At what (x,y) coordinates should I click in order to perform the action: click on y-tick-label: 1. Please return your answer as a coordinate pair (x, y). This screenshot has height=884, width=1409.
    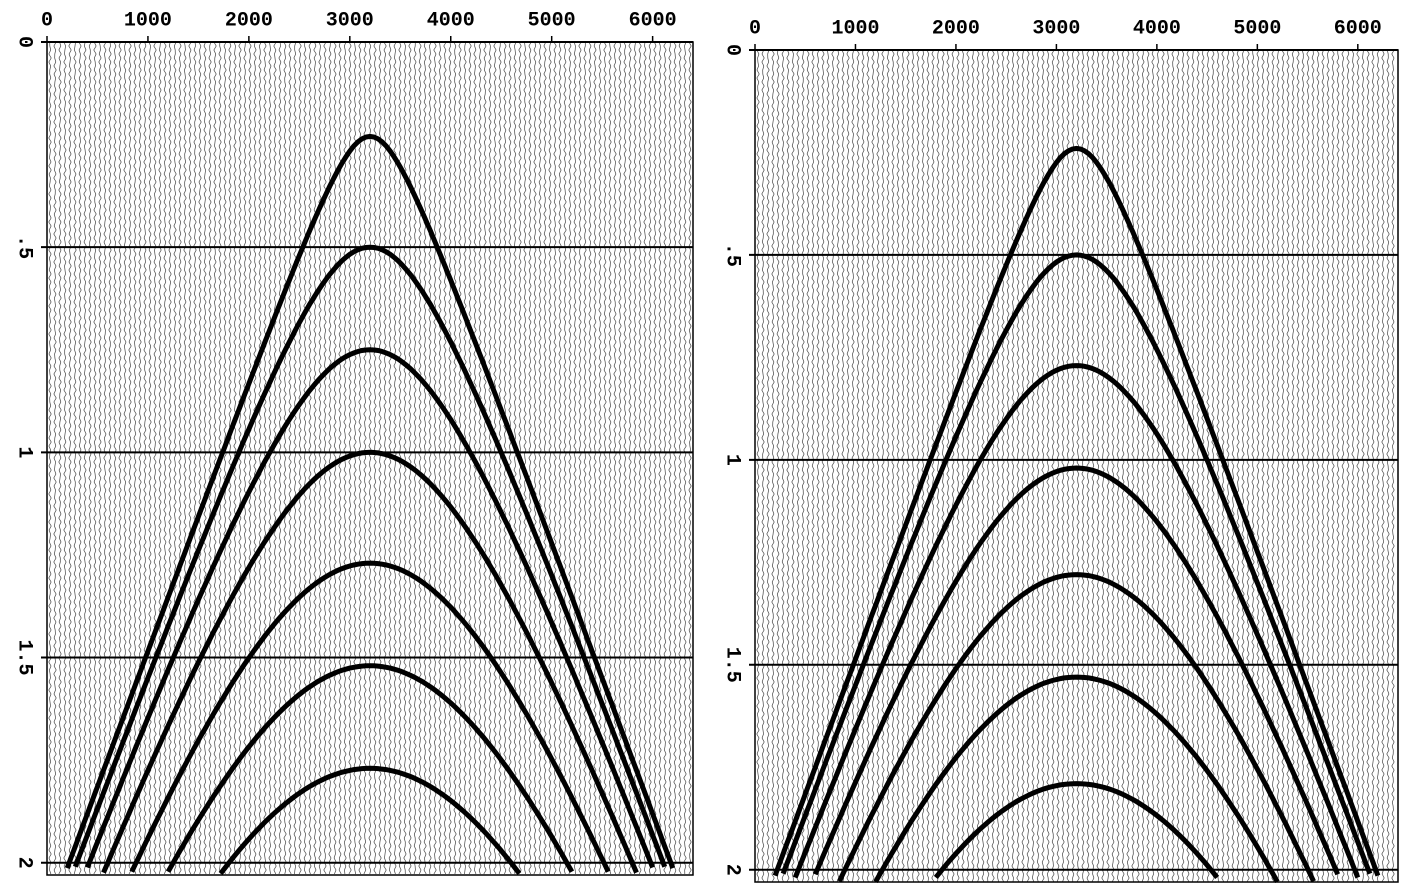
    Looking at the image, I should click on (732, 460).